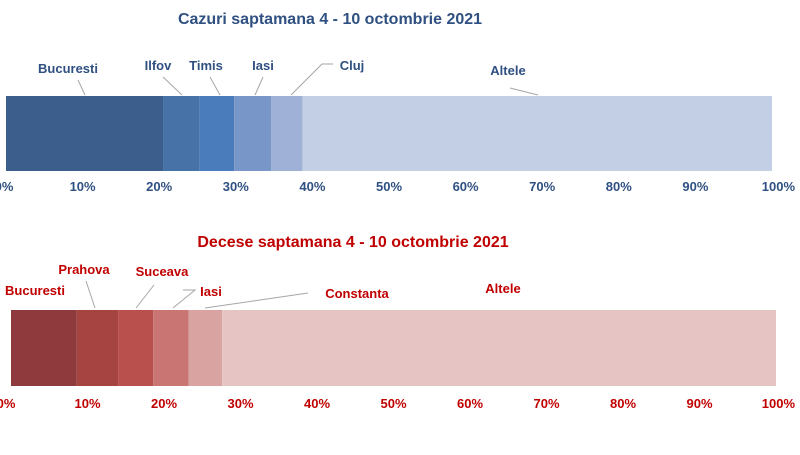 This screenshot has height=455, width=800. I want to click on leader-line-ilfov, so click(172, 86).